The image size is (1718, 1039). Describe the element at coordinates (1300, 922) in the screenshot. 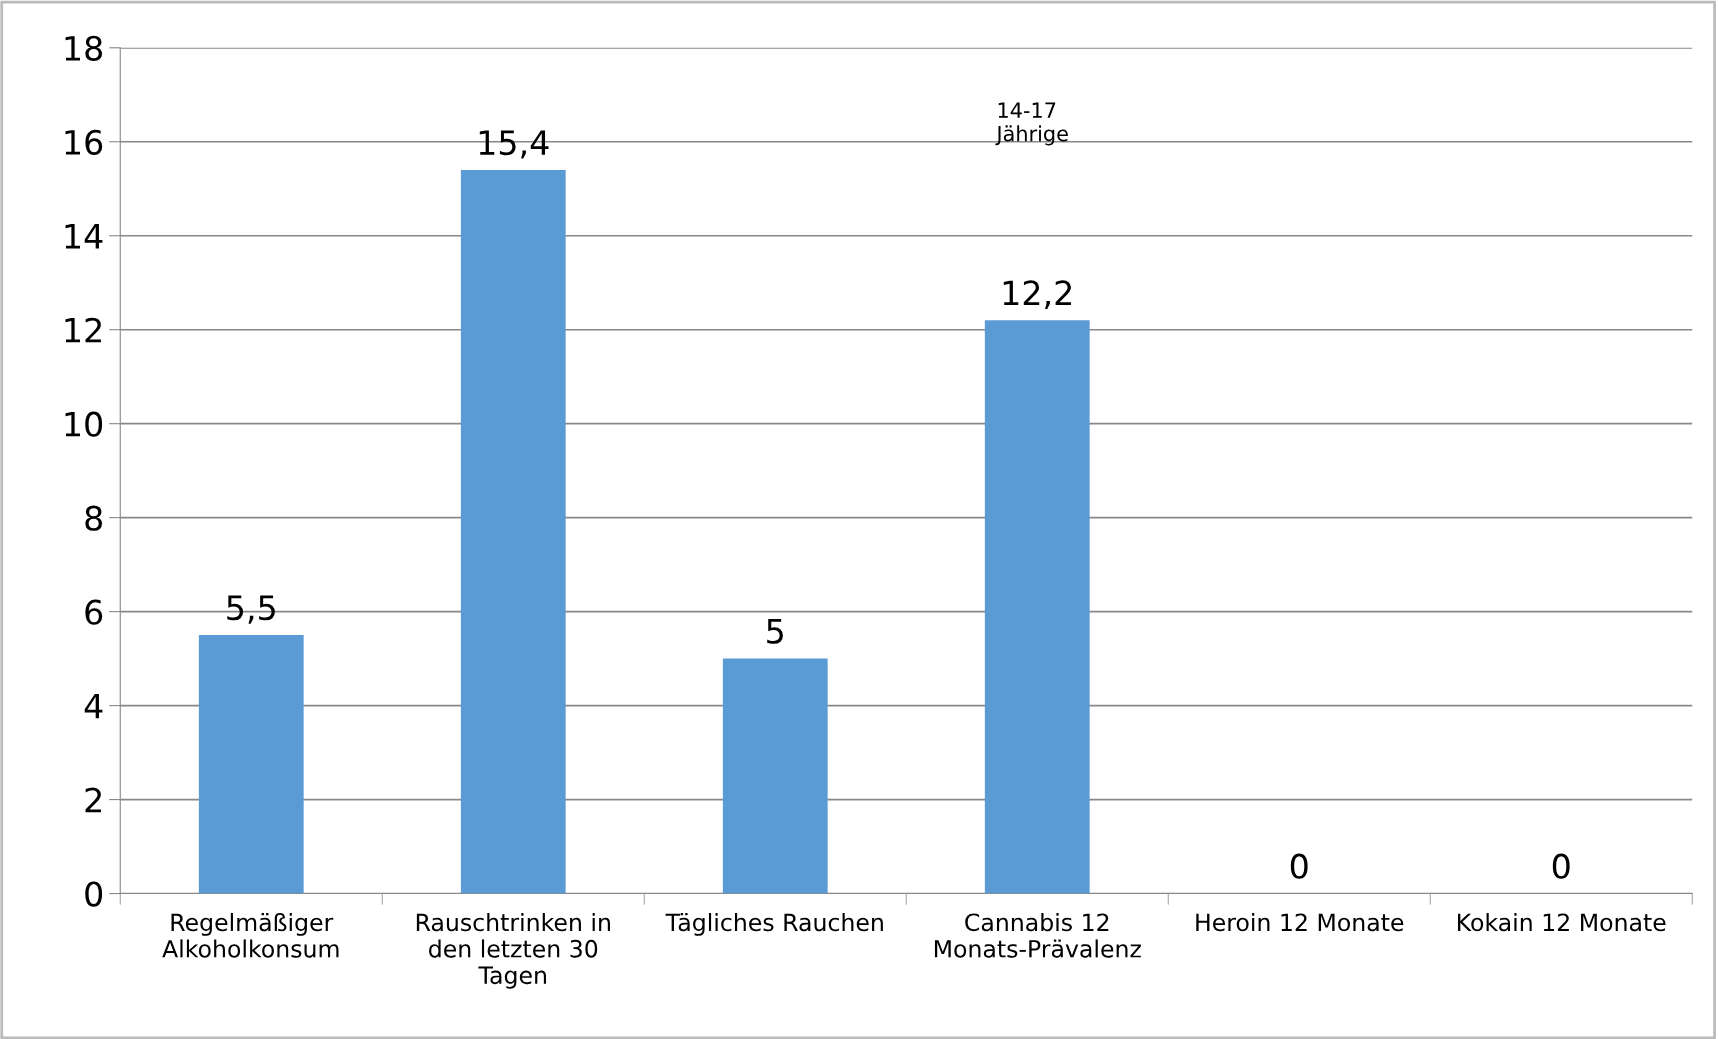

I see `x-tick-label: Heroin 12 Monate` at that location.